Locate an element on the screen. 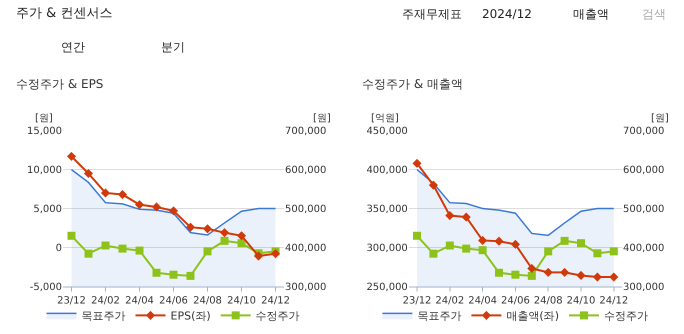  y-tick-label: -5,000 is located at coordinates (46, 287).